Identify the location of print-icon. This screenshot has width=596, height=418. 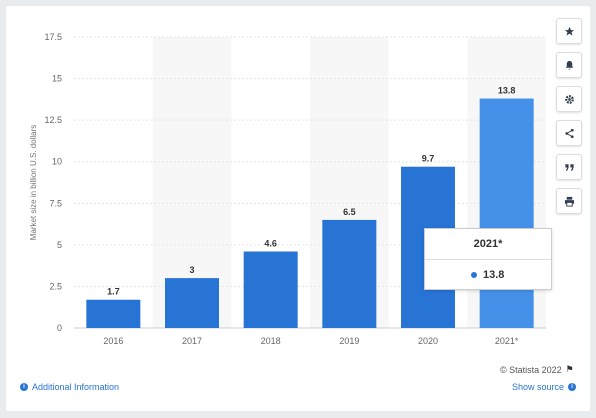
(569, 201).